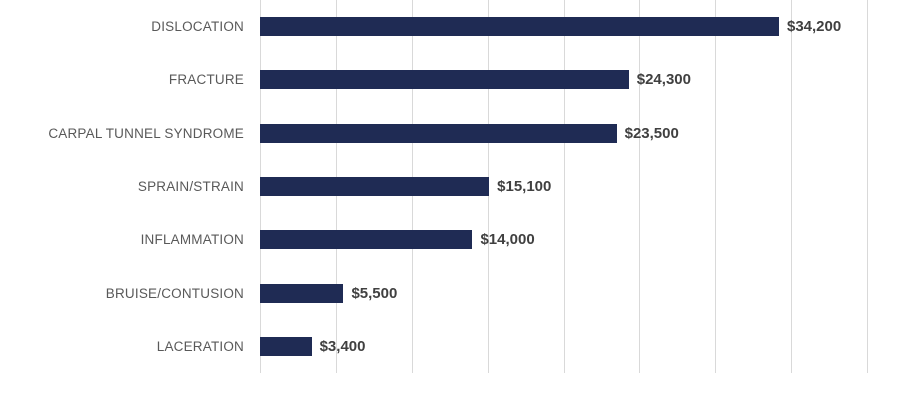 This screenshot has width=900, height=406. I want to click on category-row: BRUISE/CONTUSION, so click(122, 292).